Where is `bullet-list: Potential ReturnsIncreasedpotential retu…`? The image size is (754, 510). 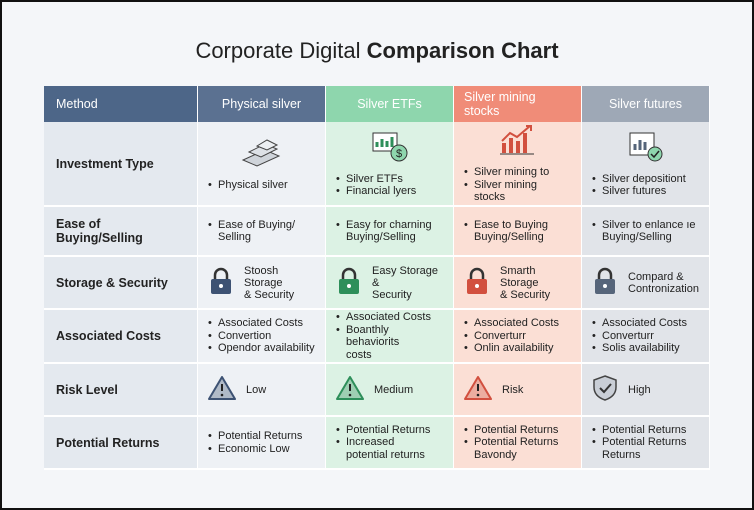
bullet-list: Potential ReturnsIncreasedpotential retu… is located at coordinates (383, 443).